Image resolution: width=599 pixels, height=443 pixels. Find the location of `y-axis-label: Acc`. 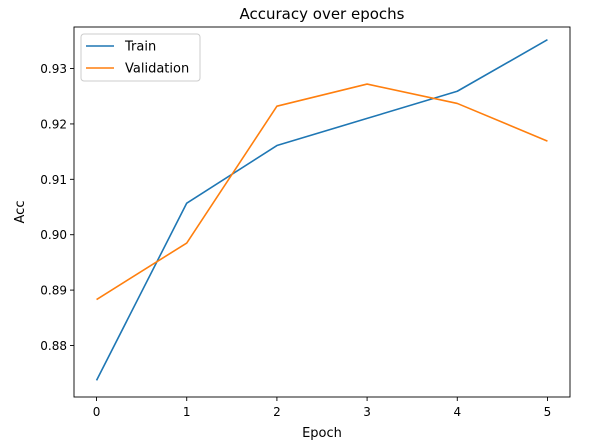

y-axis-label: Acc is located at coordinates (20, 212).